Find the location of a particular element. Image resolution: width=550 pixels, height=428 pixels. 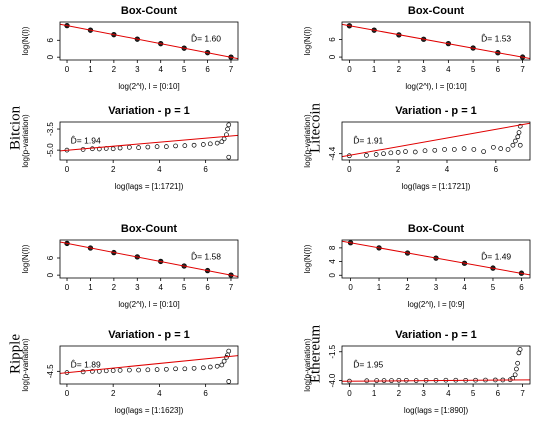

y-tick-label: 4 is located at coordinates (332, 261).